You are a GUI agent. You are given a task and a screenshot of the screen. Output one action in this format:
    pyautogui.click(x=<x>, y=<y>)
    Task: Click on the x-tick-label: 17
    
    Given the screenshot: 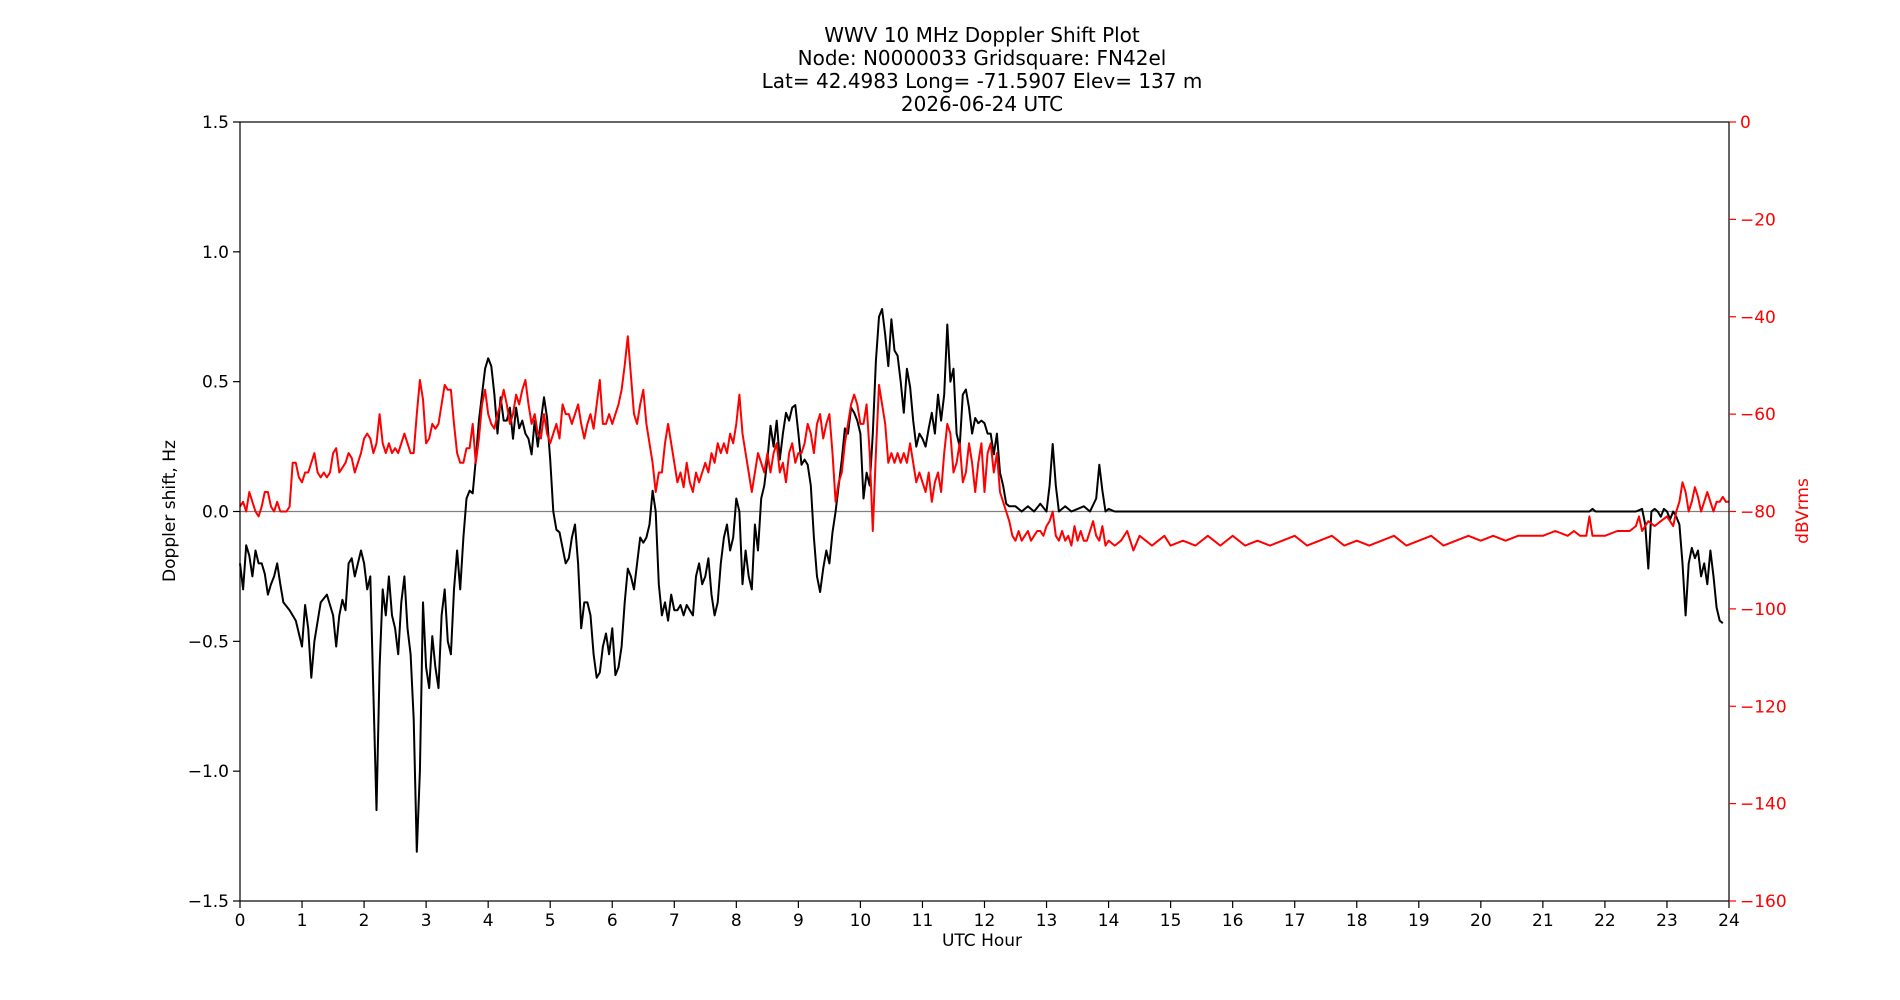 What is the action you would take?
    pyautogui.click(x=1295, y=921)
    